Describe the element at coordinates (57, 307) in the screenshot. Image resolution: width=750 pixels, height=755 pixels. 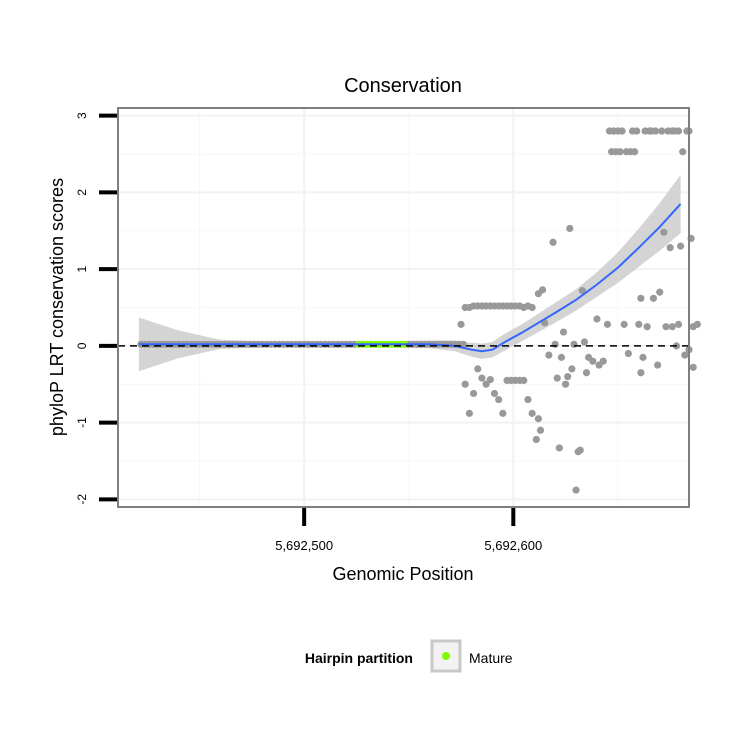
I see `y-axis-title: phyloP LRT conservation scores` at that location.